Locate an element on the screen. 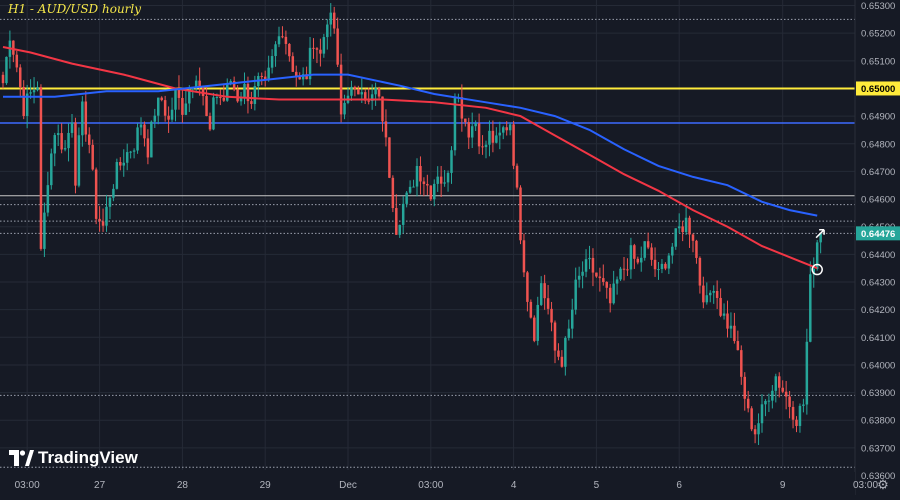 The image size is (900, 500). tradingview-logo: TradingView is located at coordinates (73, 458).